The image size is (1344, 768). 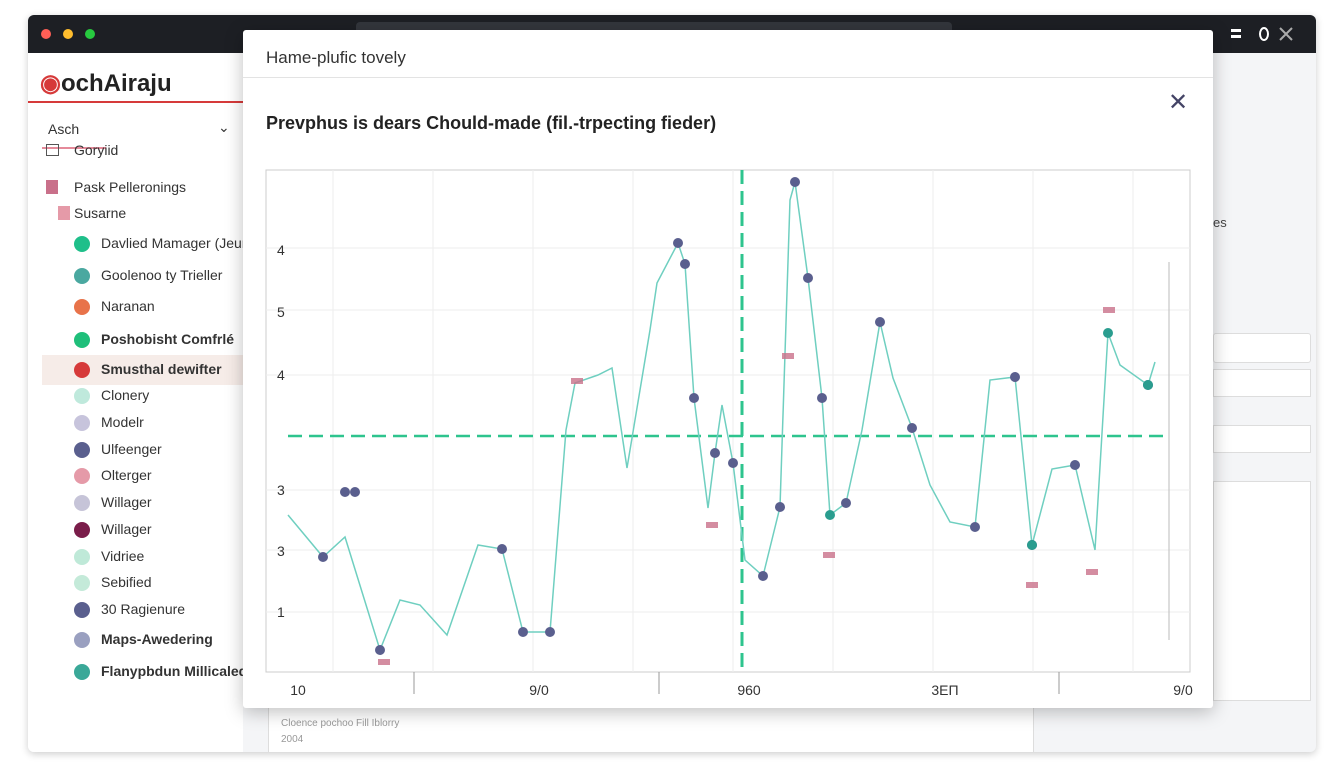 I want to click on icon, so click(x=1264, y=34).